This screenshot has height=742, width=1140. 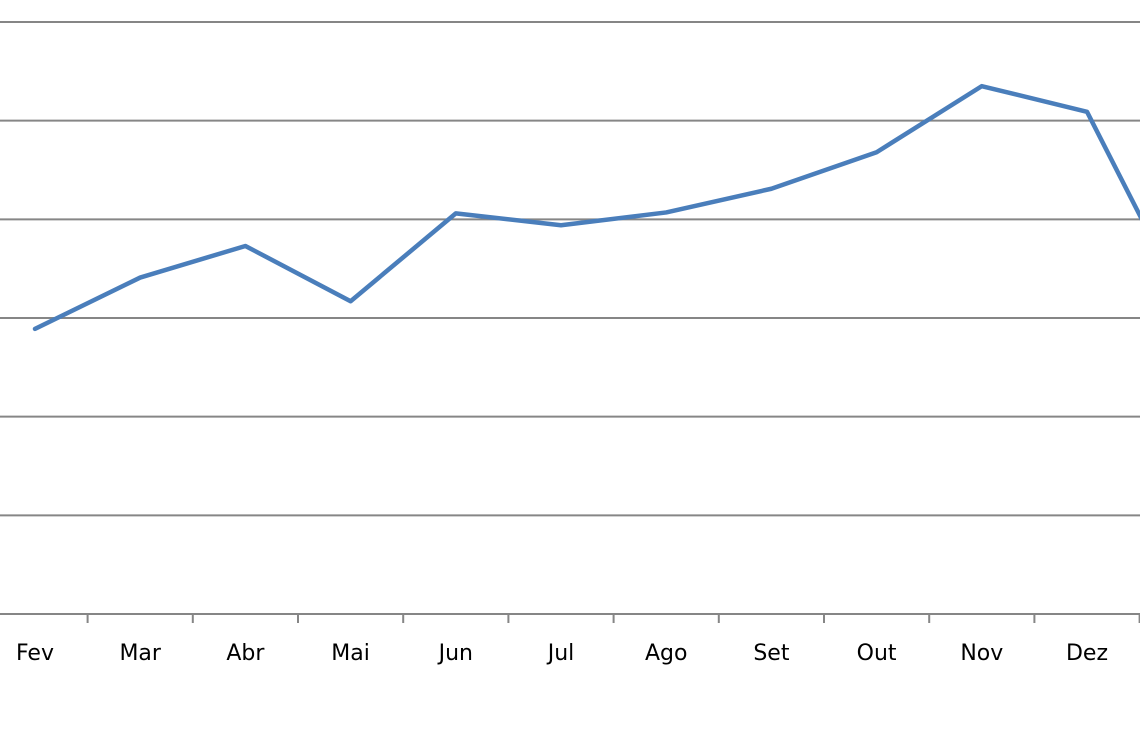 What do you see at coordinates (1087, 653) in the screenshot?
I see `x-tick-label: Dez` at bounding box center [1087, 653].